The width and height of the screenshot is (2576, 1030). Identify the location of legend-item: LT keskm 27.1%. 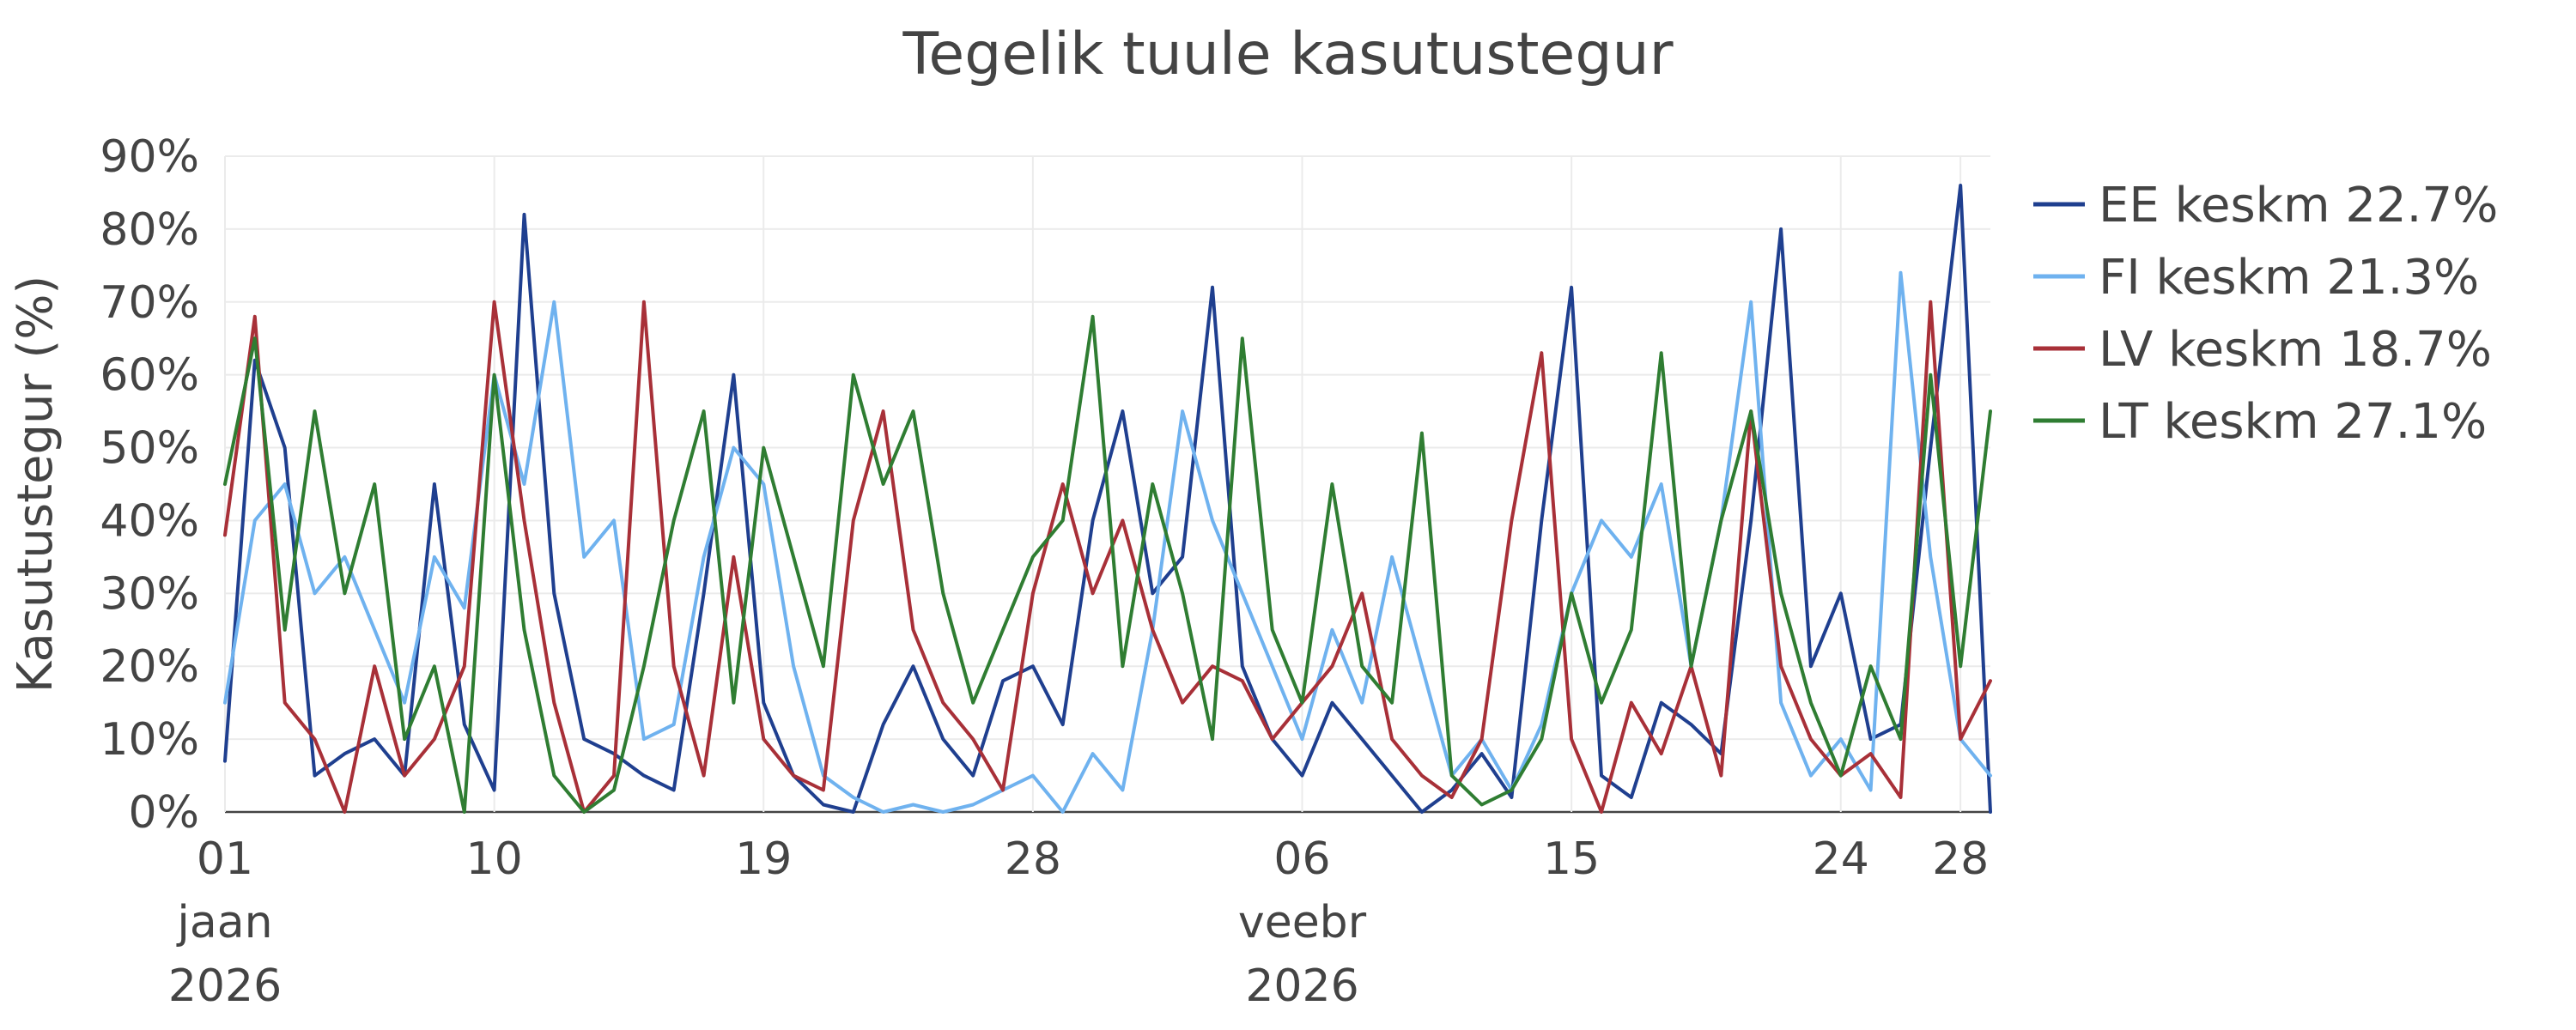
(2260, 422).